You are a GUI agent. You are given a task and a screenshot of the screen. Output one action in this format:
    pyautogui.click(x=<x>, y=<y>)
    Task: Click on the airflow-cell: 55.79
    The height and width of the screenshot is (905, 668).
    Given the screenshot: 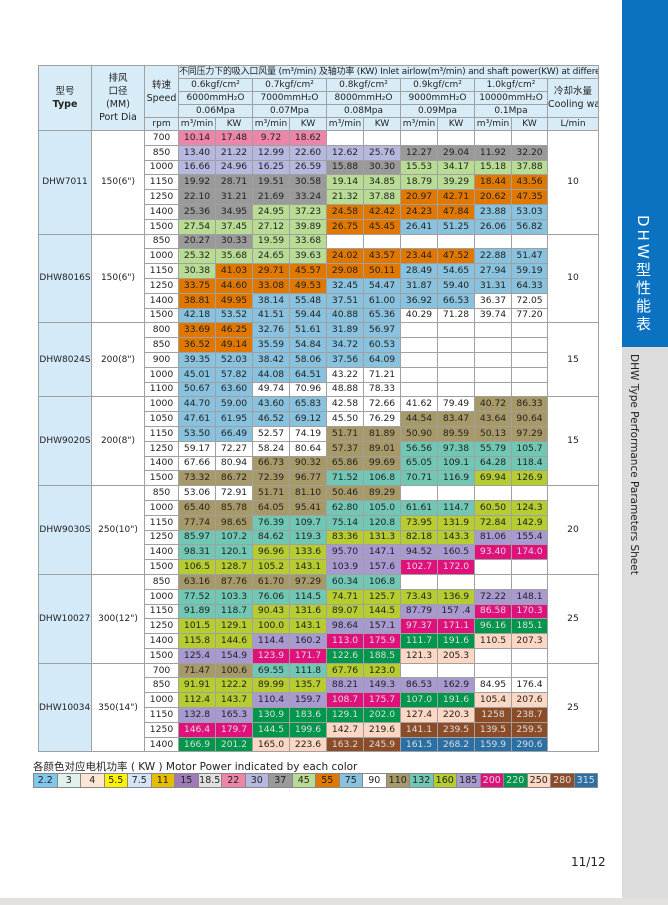 What is the action you would take?
    pyautogui.click(x=493, y=448)
    